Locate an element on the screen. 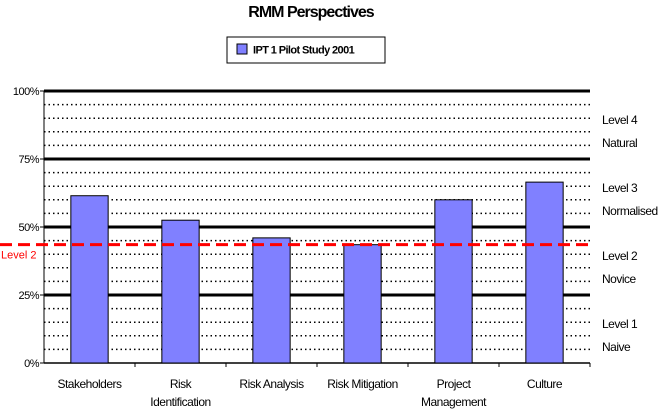 This screenshot has width=664, height=411. band-label: Natural is located at coordinates (619, 143).